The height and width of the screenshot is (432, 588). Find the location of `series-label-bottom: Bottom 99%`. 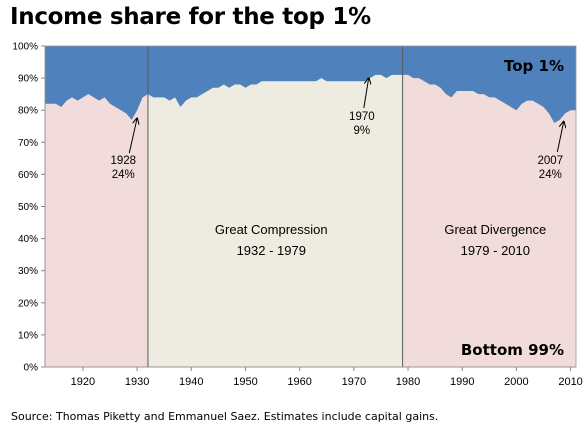

series-label-bottom: Bottom 99% is located at coordinates (512, 350).